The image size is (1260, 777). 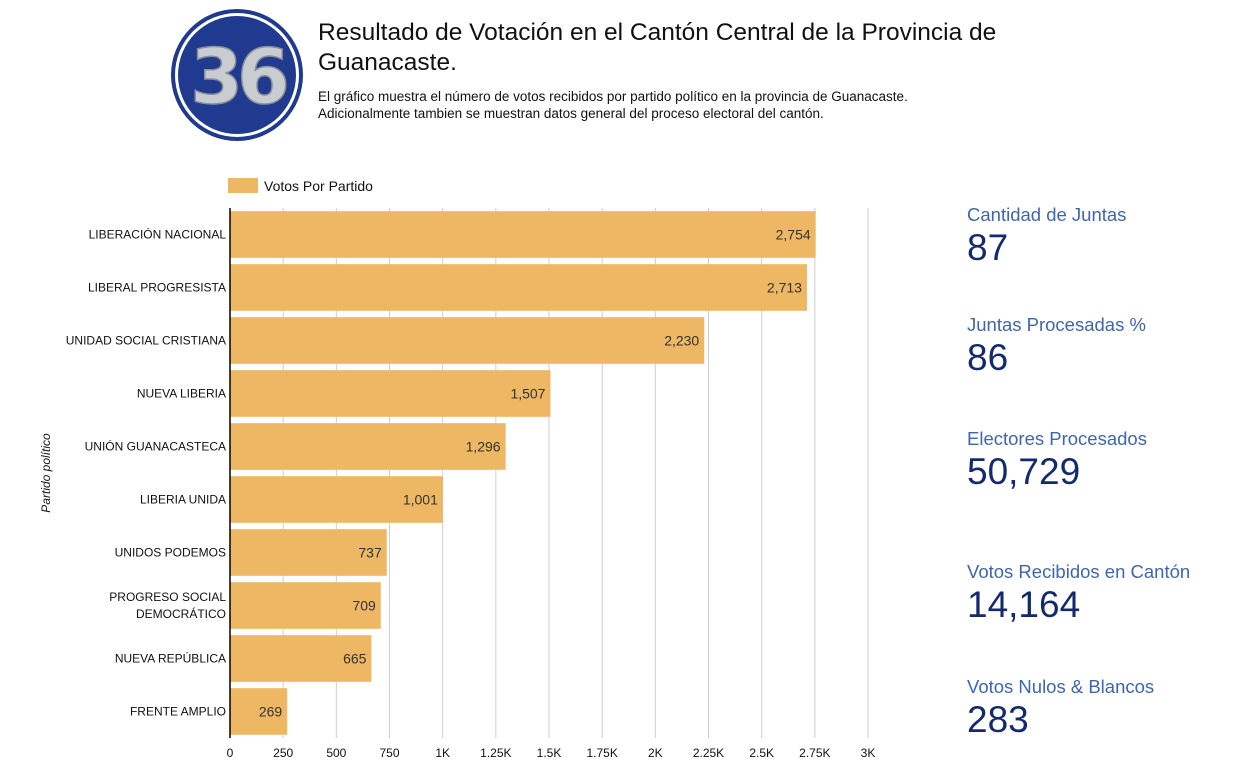 I want to click on data-label: 709, so click(x=364, y=606).